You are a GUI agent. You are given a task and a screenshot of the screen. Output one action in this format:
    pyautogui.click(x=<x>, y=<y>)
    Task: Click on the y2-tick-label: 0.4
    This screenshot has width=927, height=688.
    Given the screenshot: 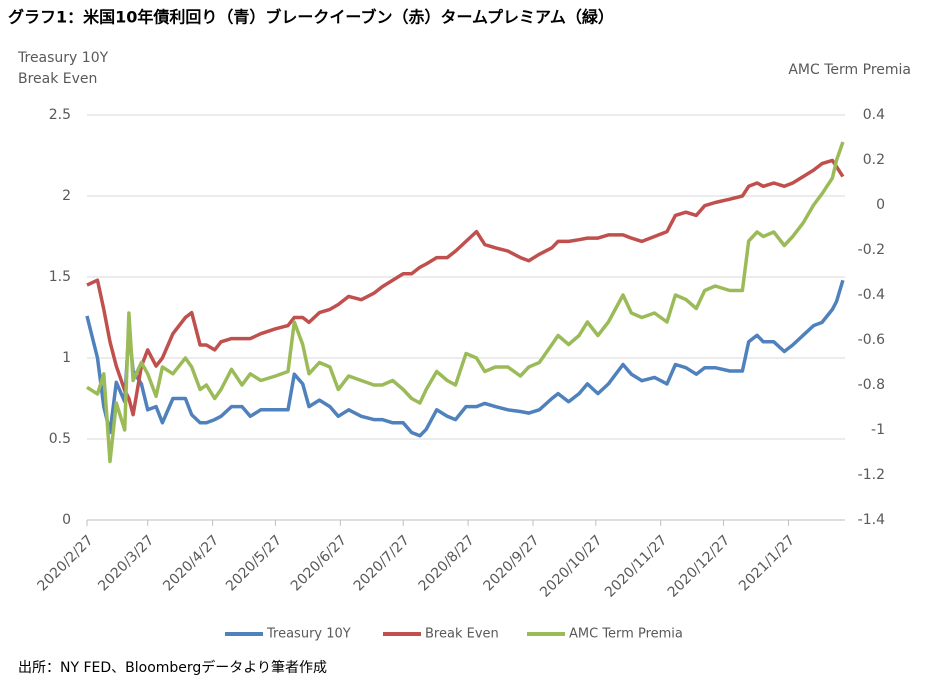 What is the action you would take?
    pyautogui.click(x=874, y=115)
    